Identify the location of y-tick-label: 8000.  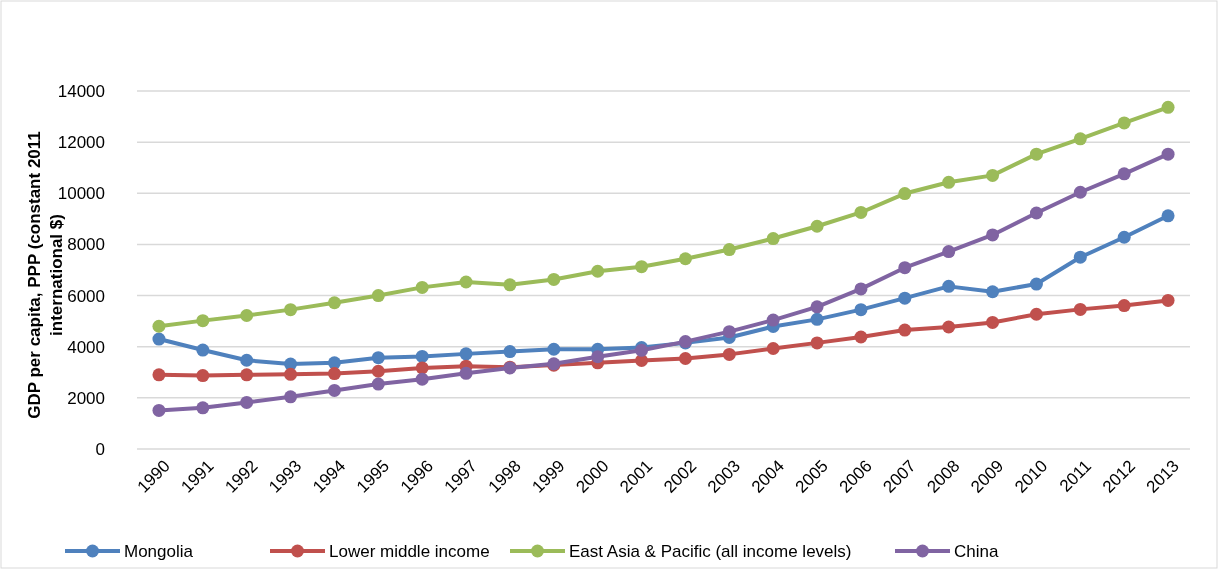
(86, 245).